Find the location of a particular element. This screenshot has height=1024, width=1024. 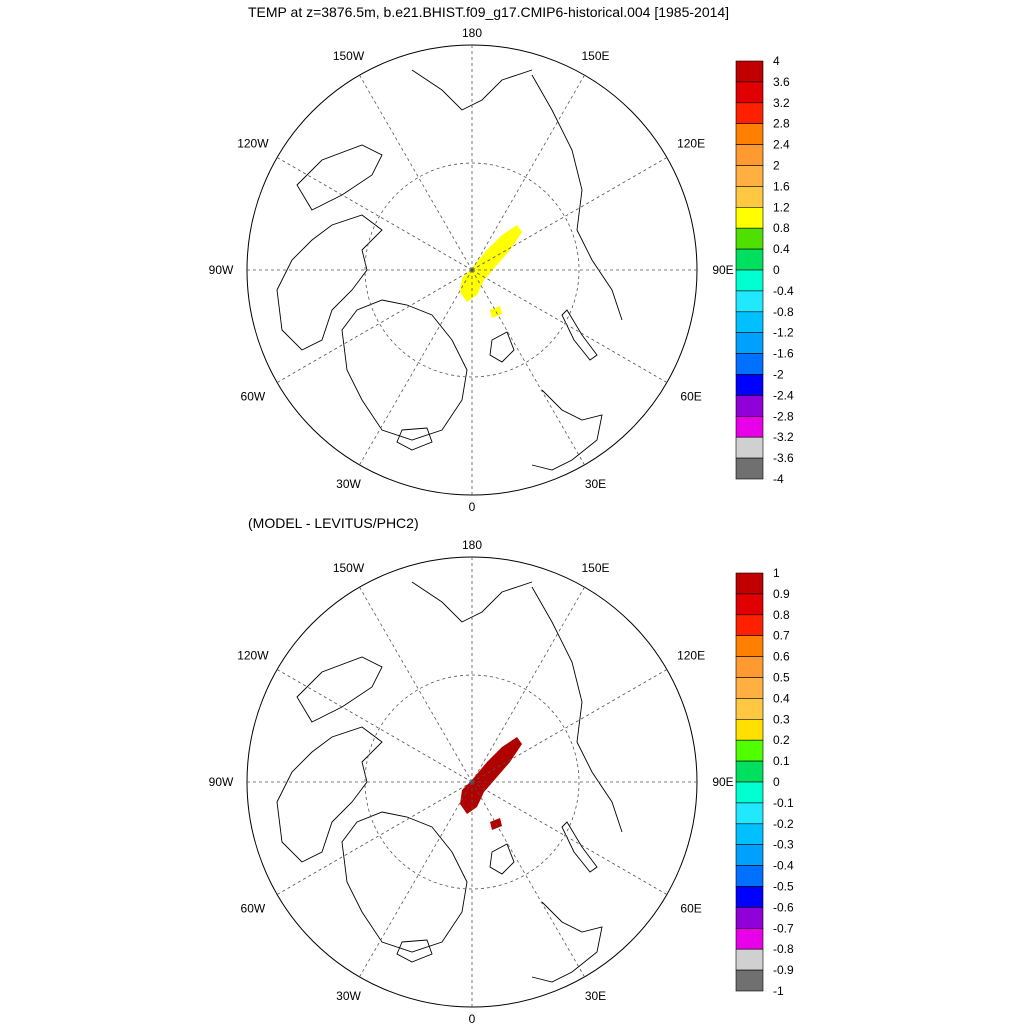

longitude-label-upper-right: 150E is located at coordinates (595, 568).